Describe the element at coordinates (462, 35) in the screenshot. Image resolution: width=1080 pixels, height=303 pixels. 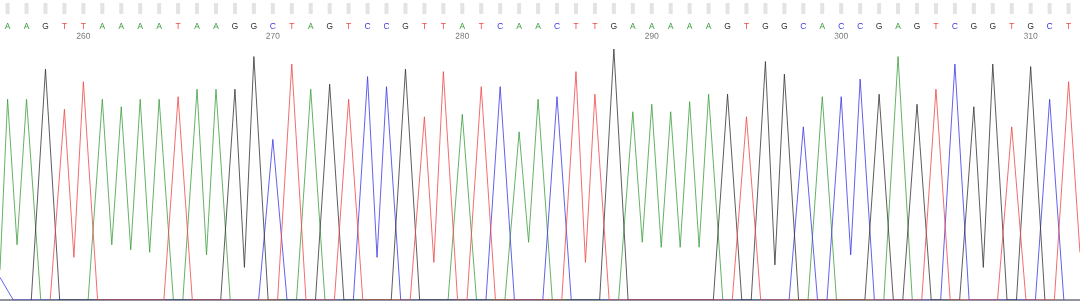
I see `x-tick-label: 280` at that location.